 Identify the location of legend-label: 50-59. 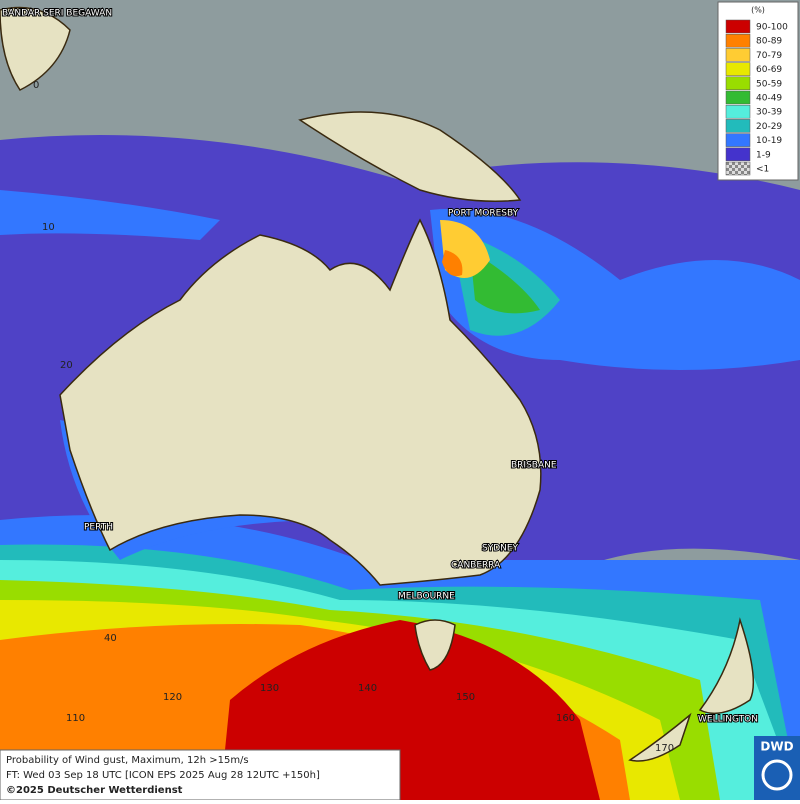
(769, 84).